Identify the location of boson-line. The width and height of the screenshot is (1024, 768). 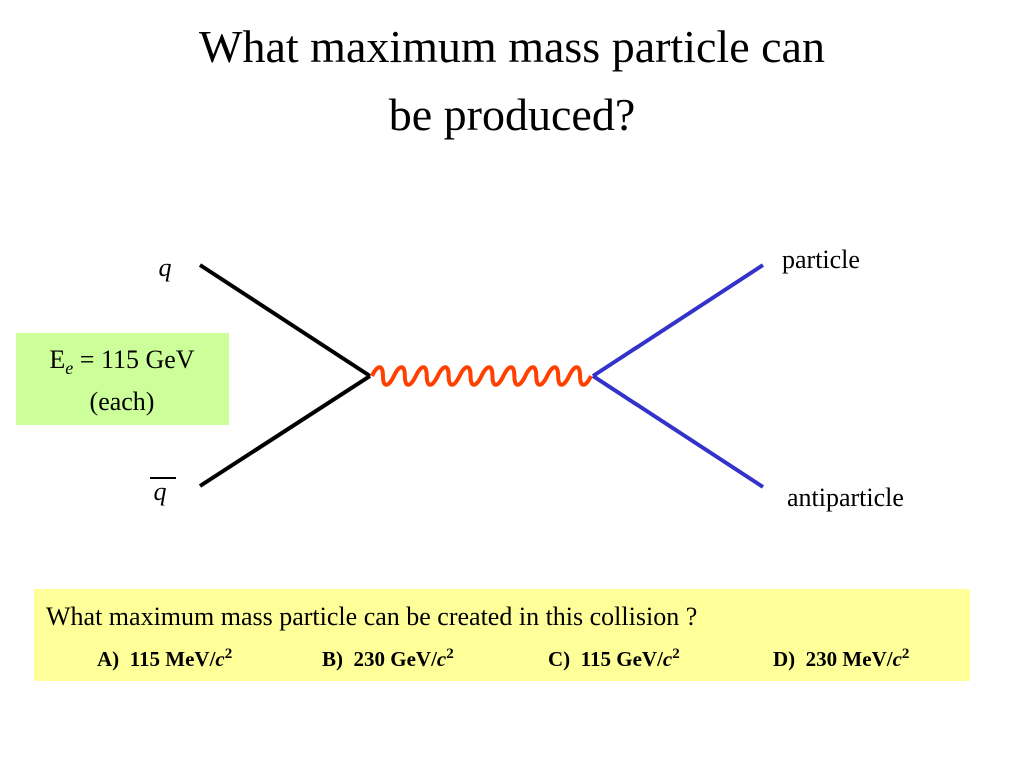
(481, 376).